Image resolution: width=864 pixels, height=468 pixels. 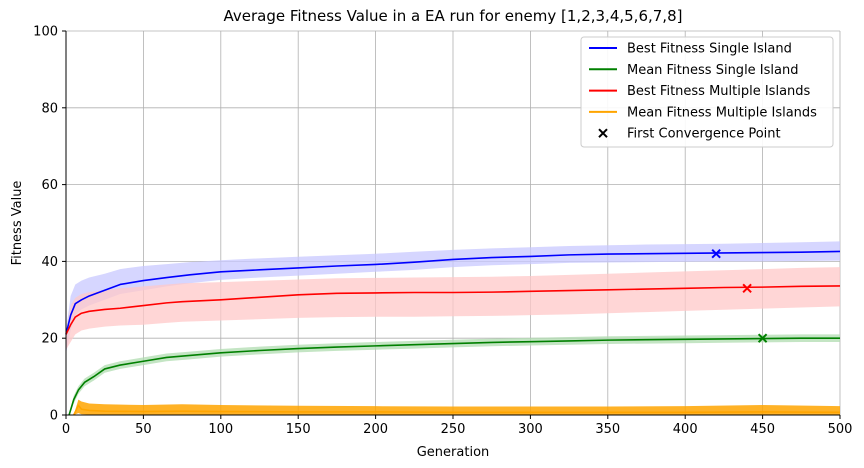 I want to click on best-fitness-single-island-legend-label: Best Fitness Single Island, so click(x=709, y=49).